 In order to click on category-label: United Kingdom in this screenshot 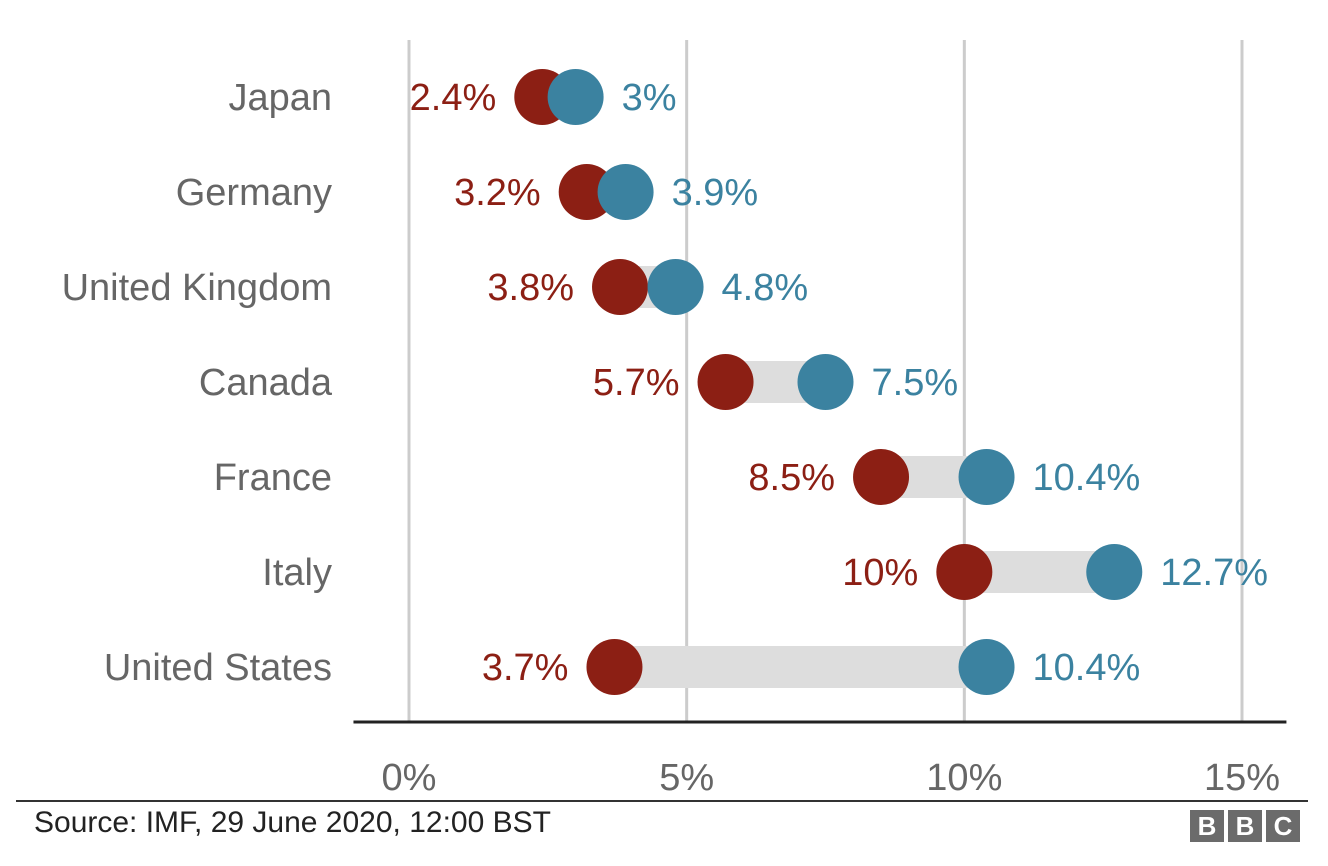, I will do `click(197, 288)`.